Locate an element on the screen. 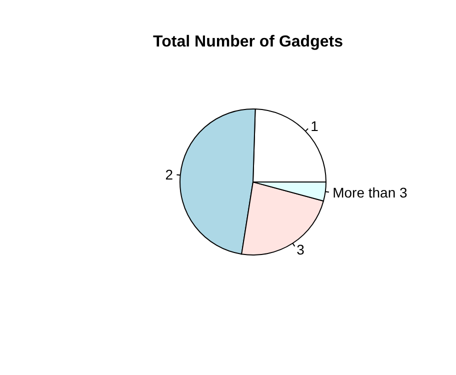  slice-label: 3 is located at coordinates (300, 249).